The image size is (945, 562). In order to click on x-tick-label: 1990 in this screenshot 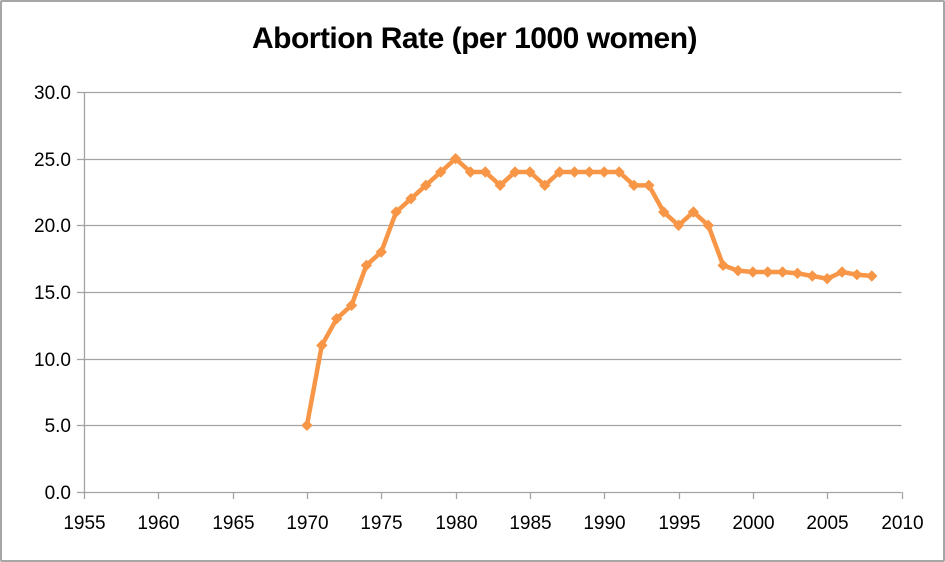, I will do `click(604, 523)`.